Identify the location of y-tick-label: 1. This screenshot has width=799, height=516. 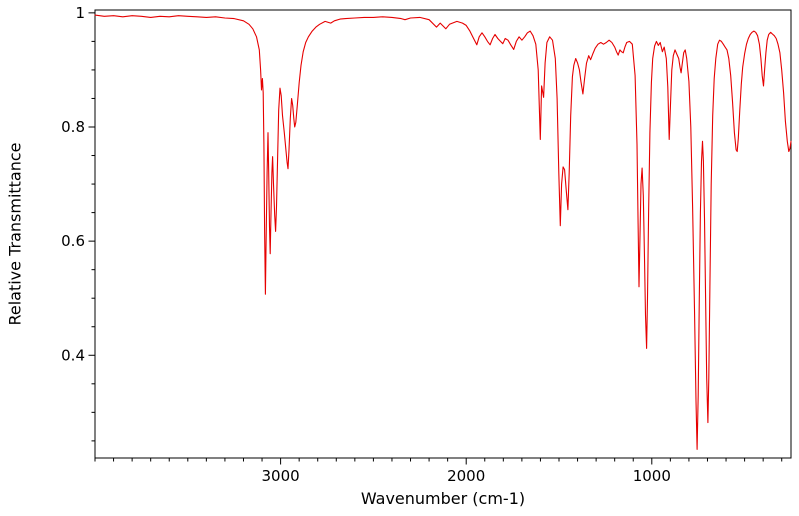
(80, 13).